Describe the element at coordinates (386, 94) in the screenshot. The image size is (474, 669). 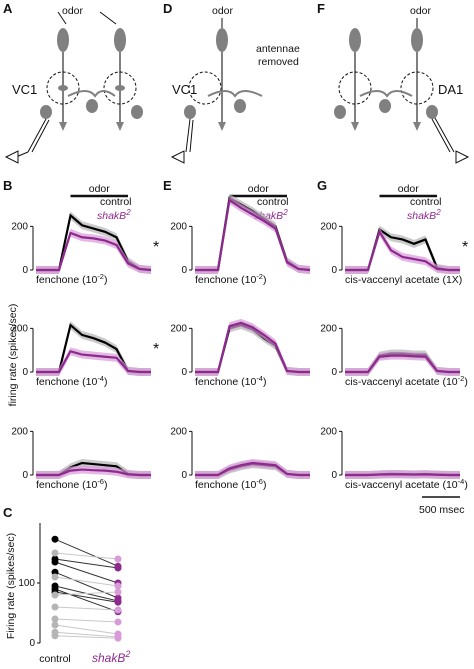
I see `ln-branch-f` at that location.